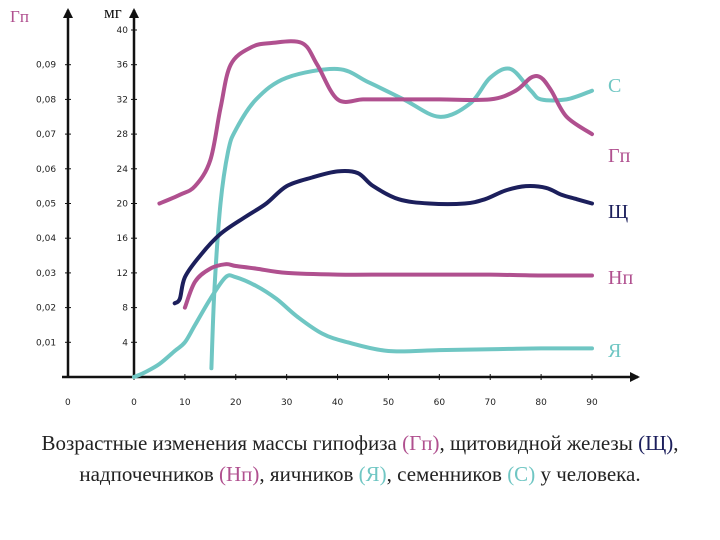 This screenshot has height=540, width=720. I want to click on right-tick-label: 12, so click(122, 274).